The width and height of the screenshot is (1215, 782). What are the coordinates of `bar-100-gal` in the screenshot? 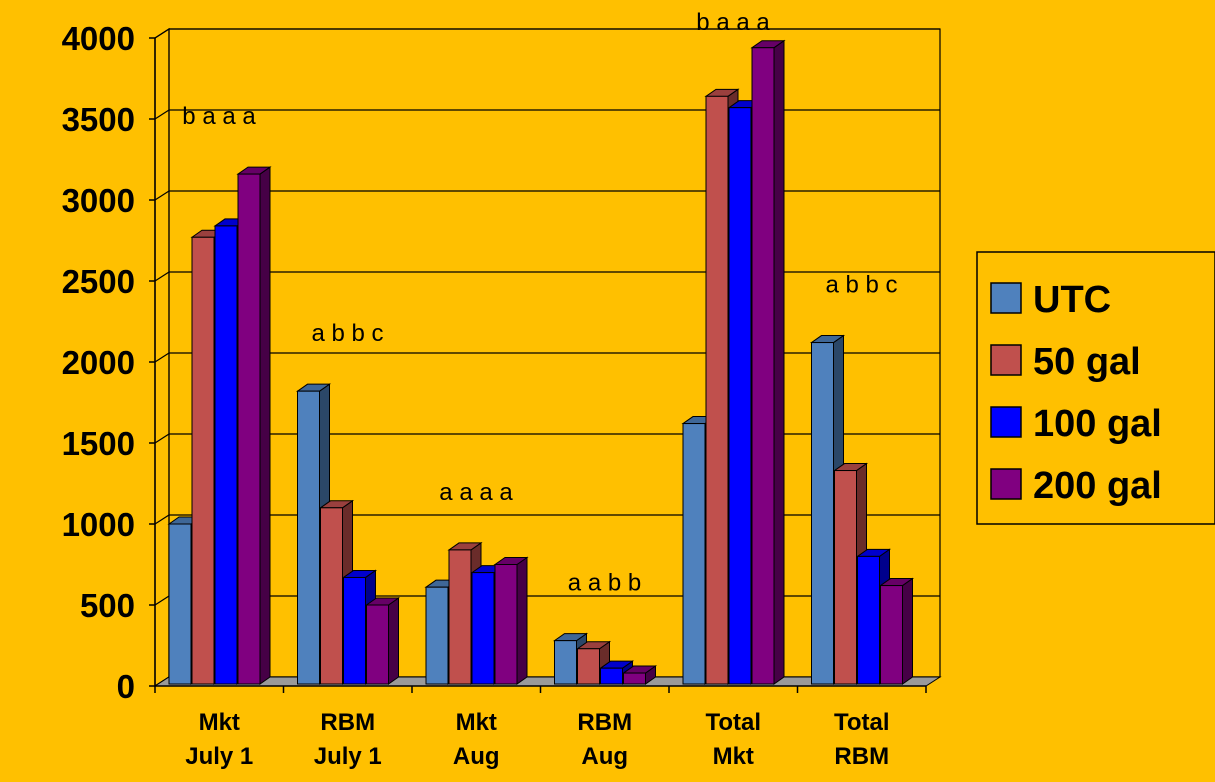 It's located at (616, 672).